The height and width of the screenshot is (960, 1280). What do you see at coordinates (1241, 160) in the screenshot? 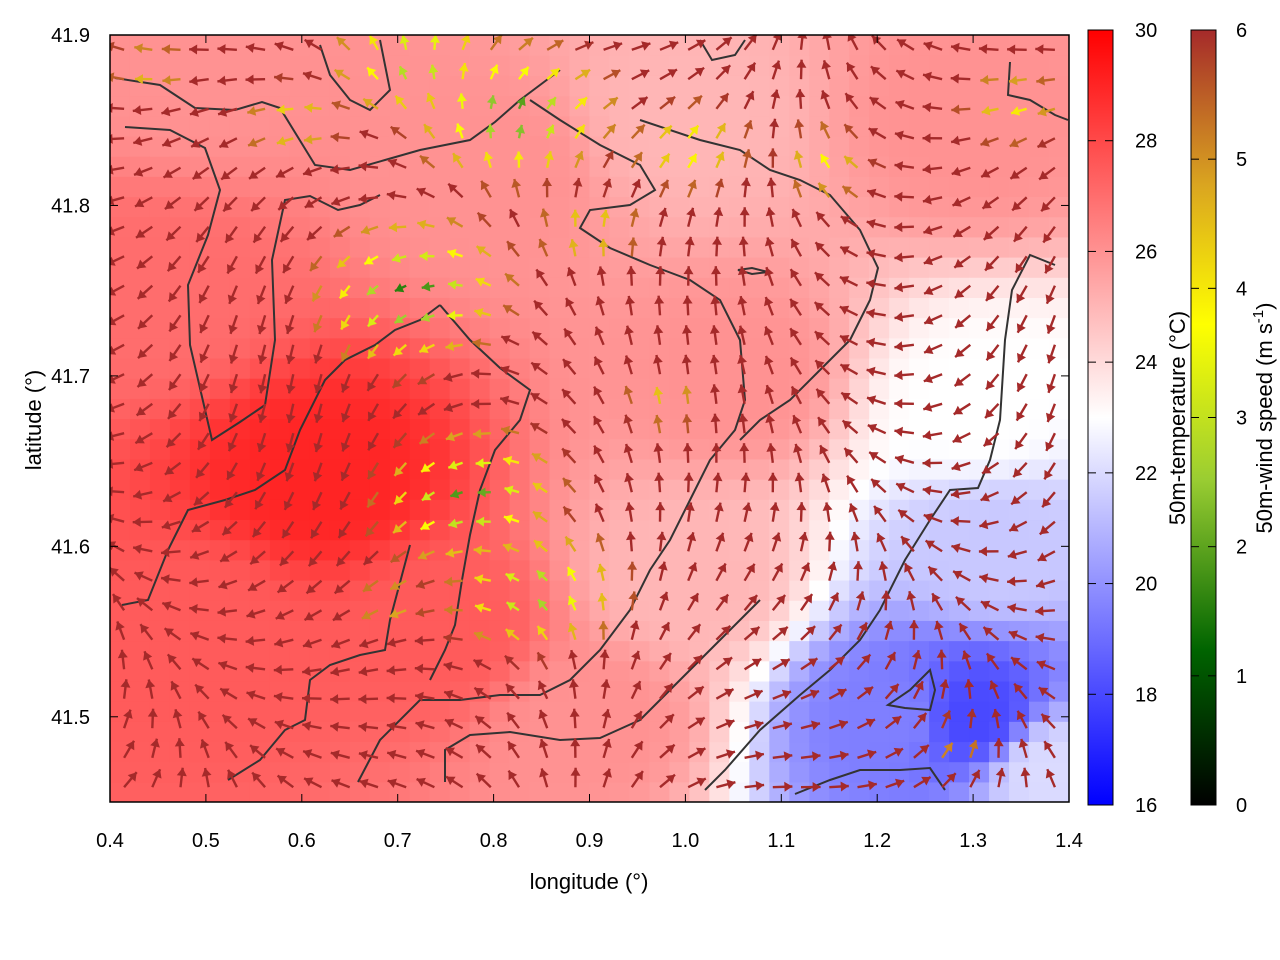
I see `wind-tick-label: 5` at bounding box center [1241, 160].